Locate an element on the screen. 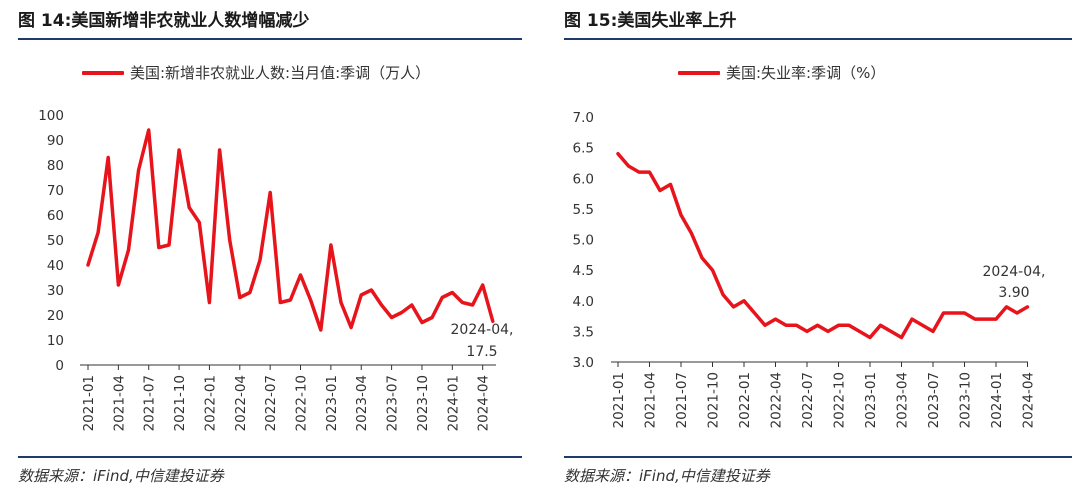 The image size is (1080, 496). legend-label: 美国:失业率:季调（%） is located at coordinates (806, 73).